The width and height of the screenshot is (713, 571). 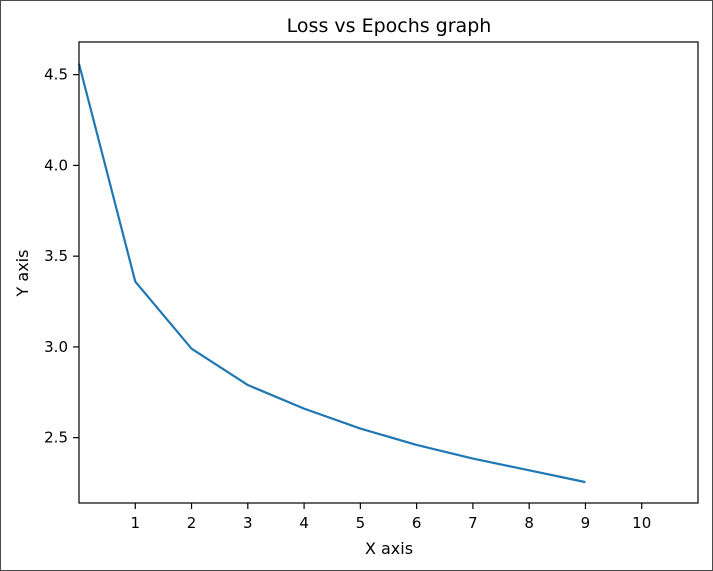 What do you see at coordinates (473, 523) in the screenshot?
I see `x-tick-label: 7` at bounding box center [473, 523].